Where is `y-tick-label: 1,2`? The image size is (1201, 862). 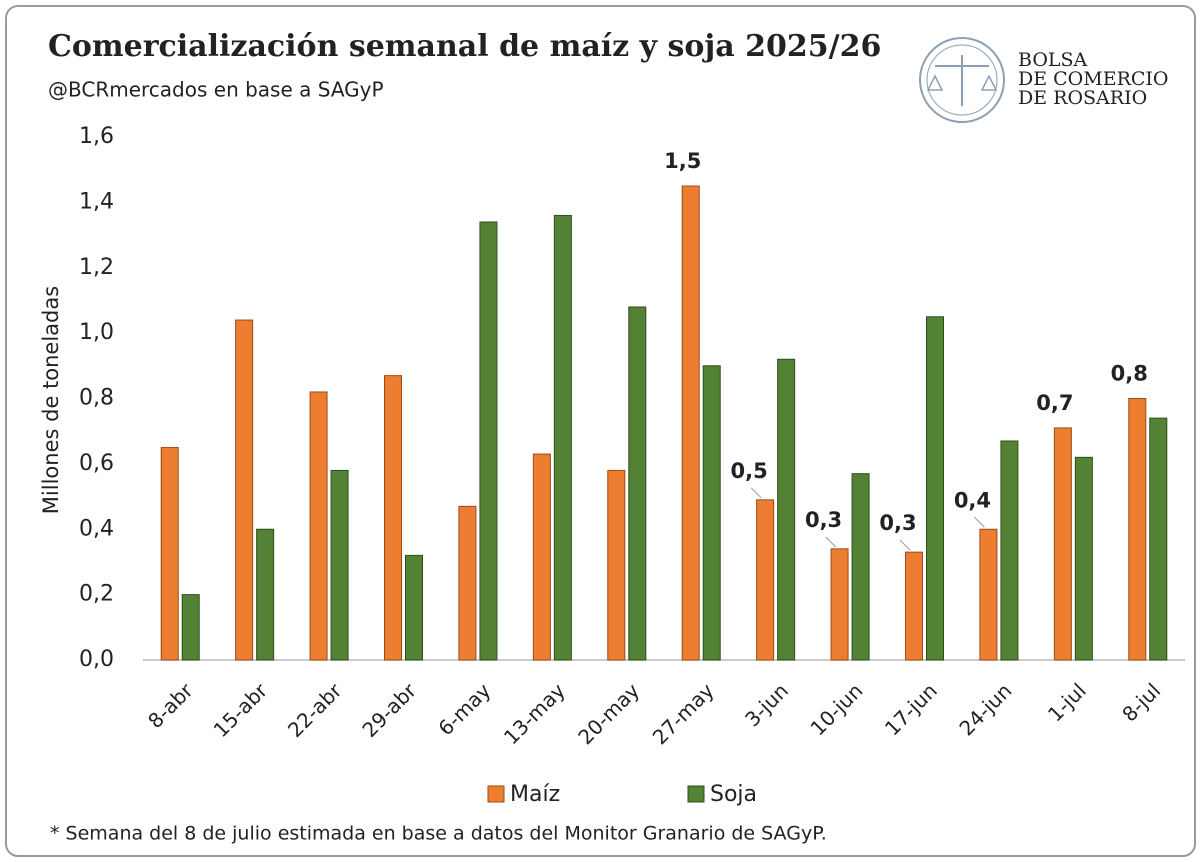 y-tick-label: 1,2 is located at coordinates (96, 267).